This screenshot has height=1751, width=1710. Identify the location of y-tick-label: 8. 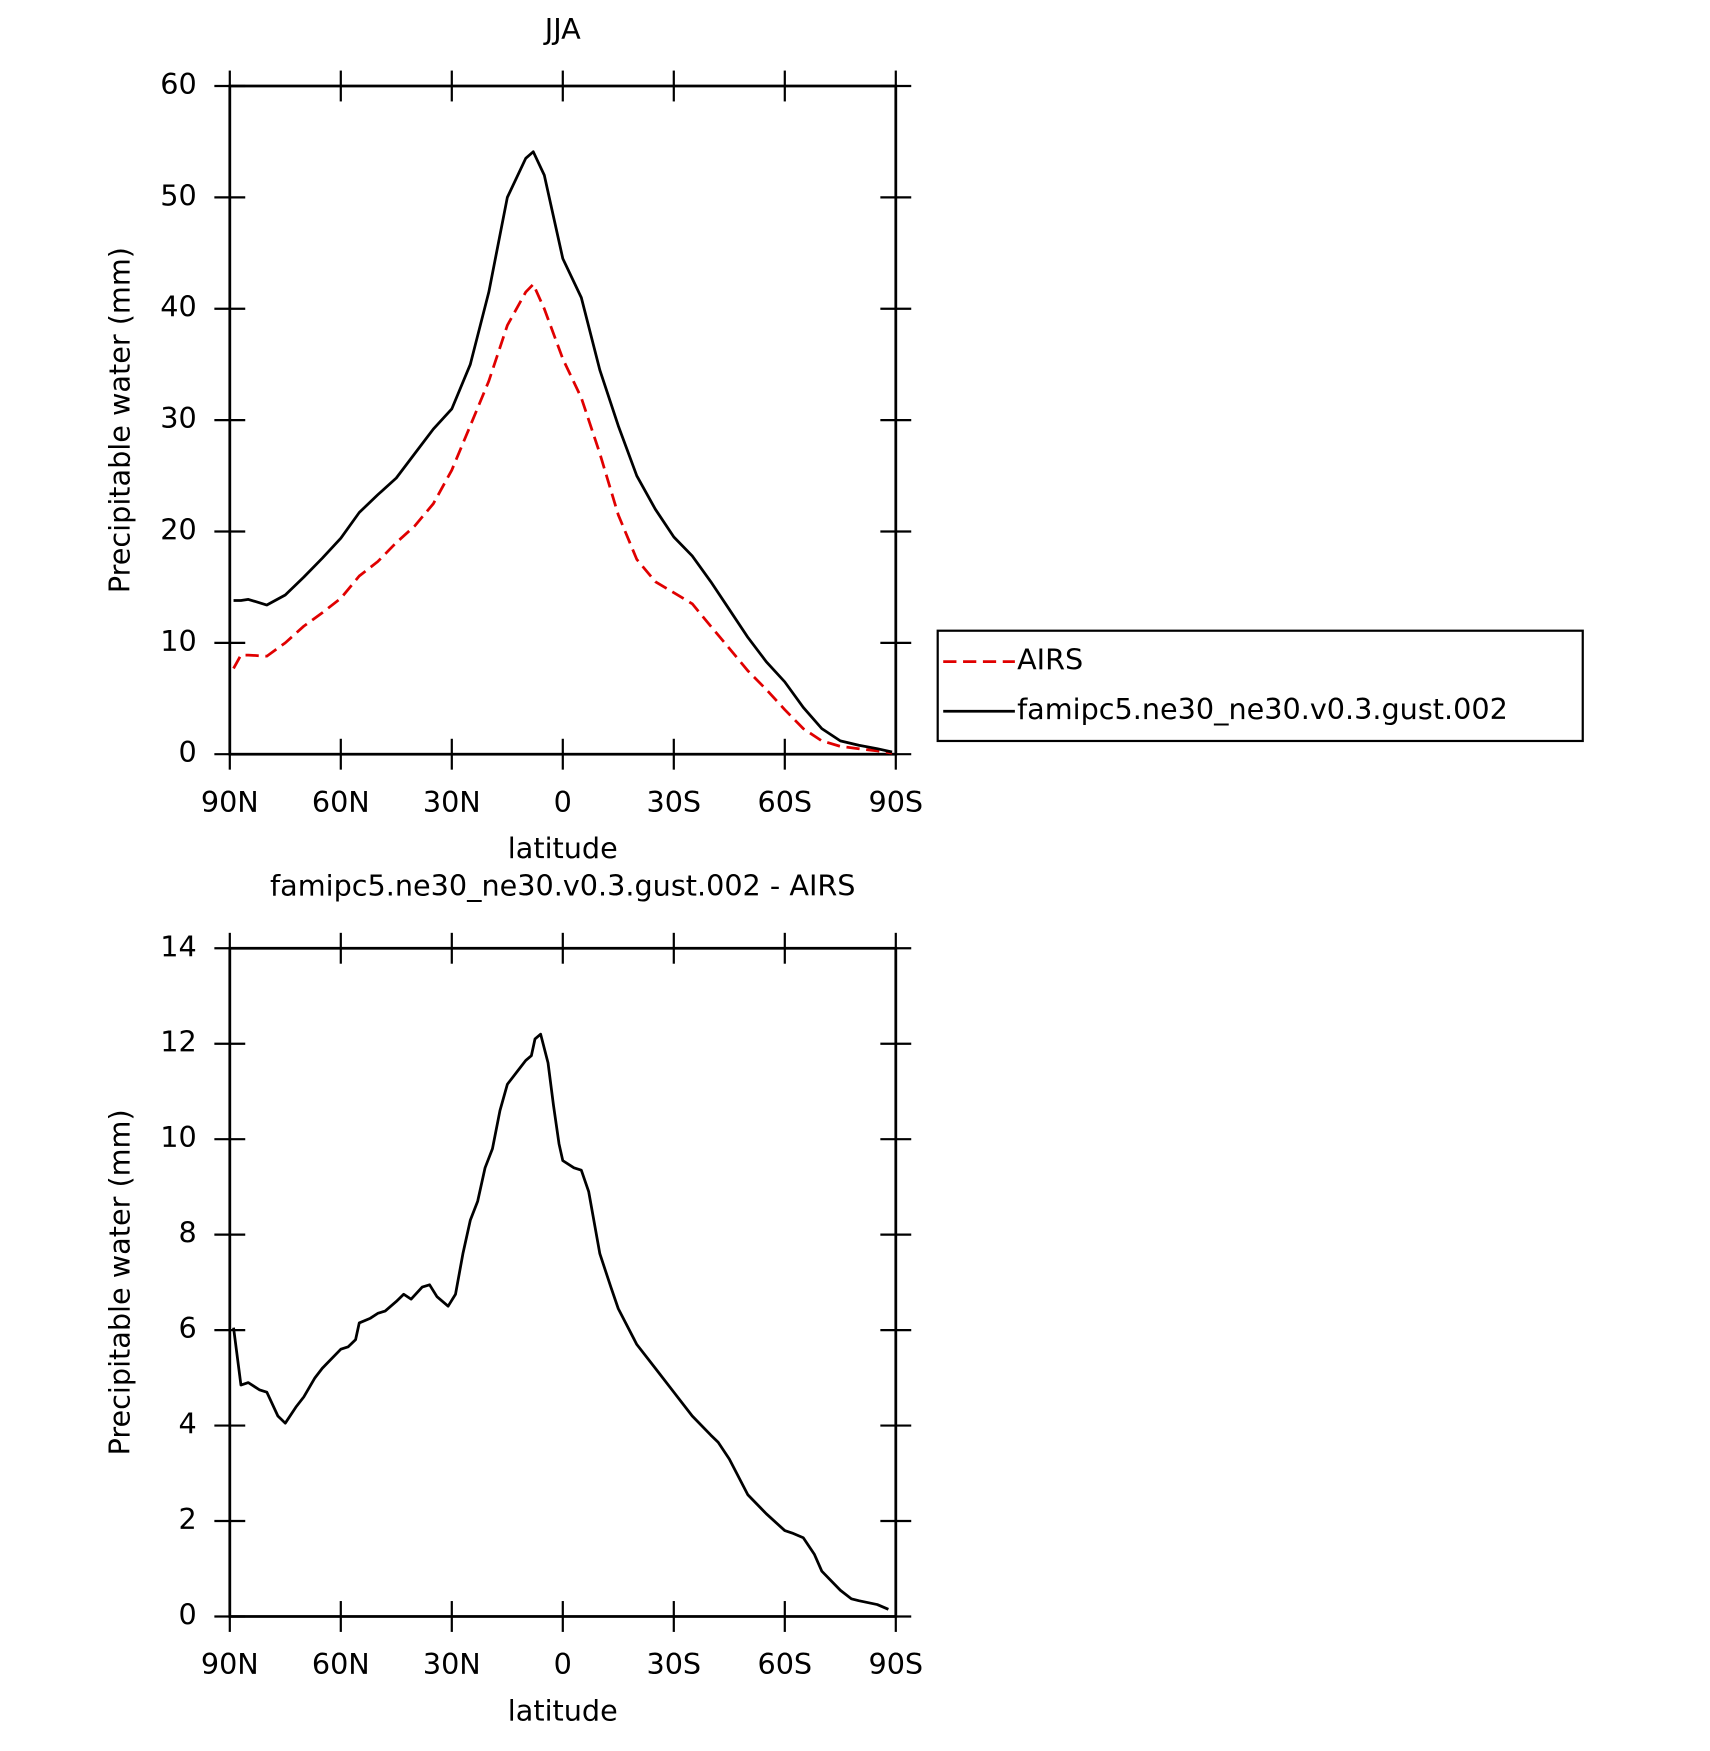
(187, 1233).